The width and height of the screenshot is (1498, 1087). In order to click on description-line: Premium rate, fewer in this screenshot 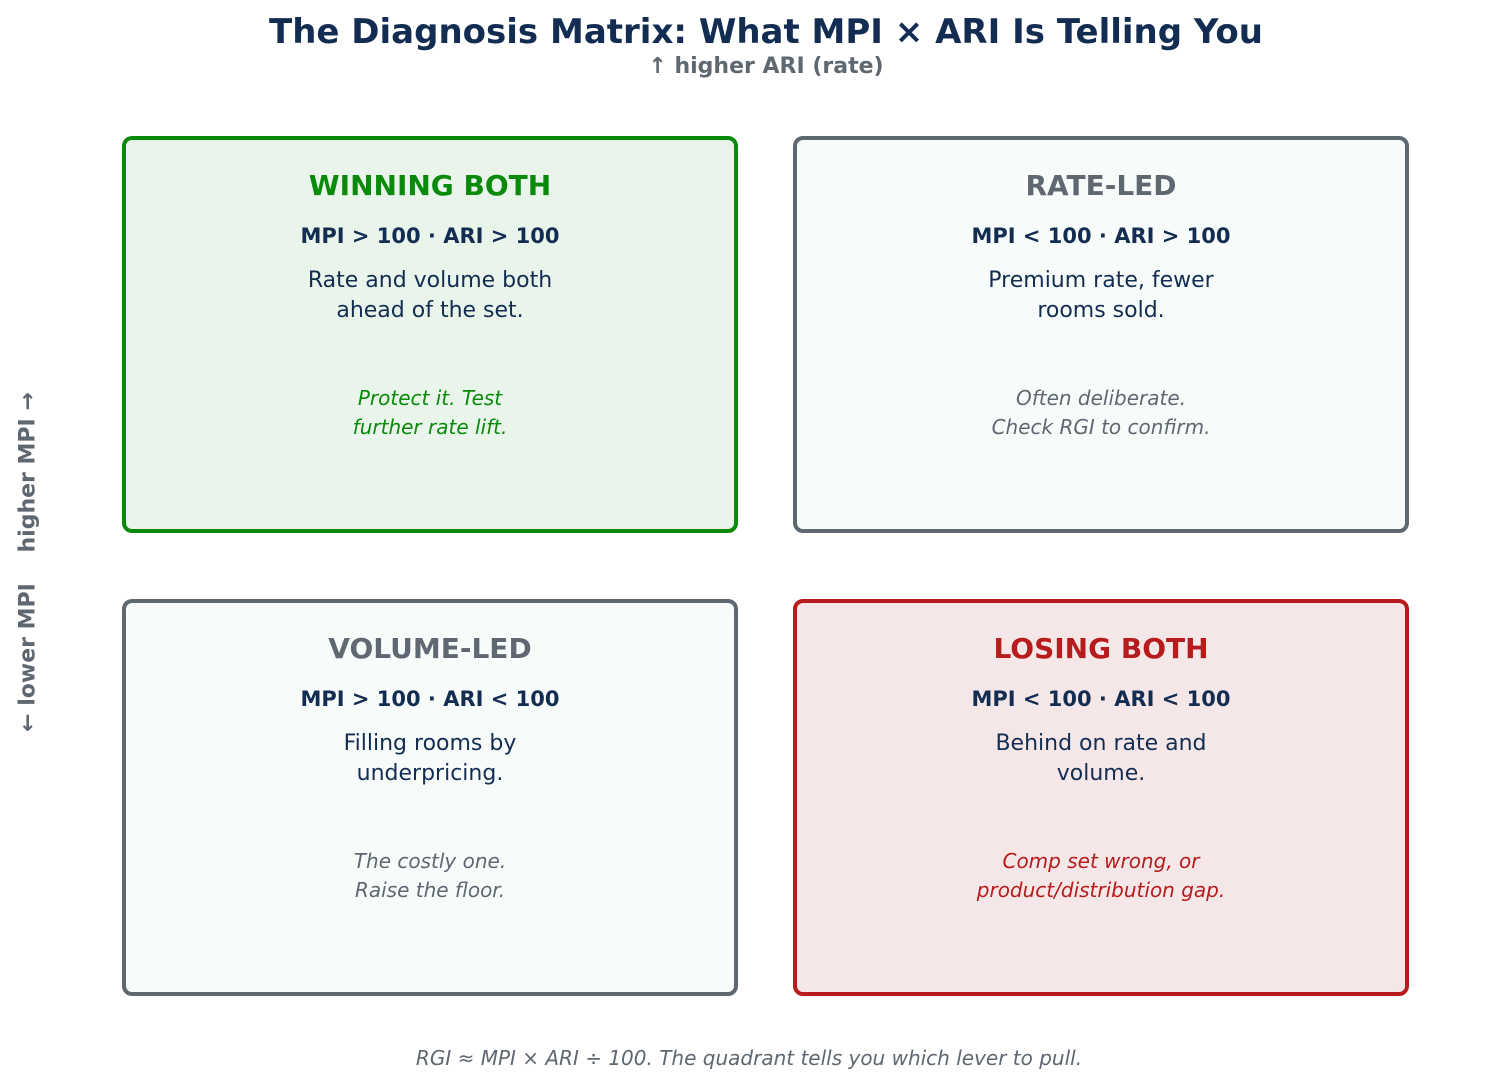, I will do `click(1101, 280)`.